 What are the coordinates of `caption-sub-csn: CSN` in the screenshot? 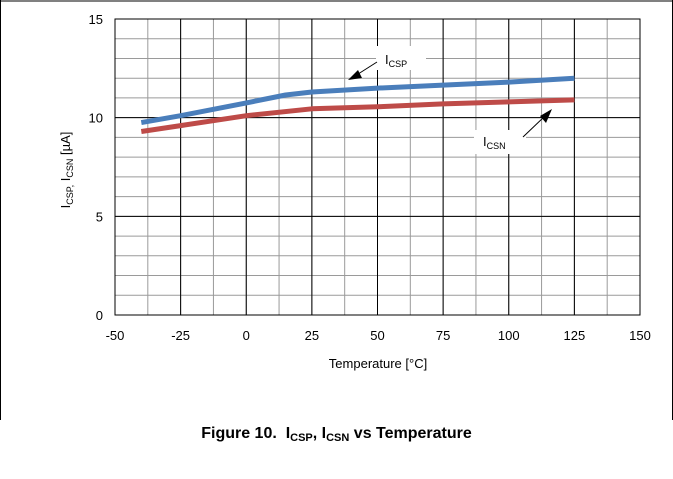 It's located at (338, 438).